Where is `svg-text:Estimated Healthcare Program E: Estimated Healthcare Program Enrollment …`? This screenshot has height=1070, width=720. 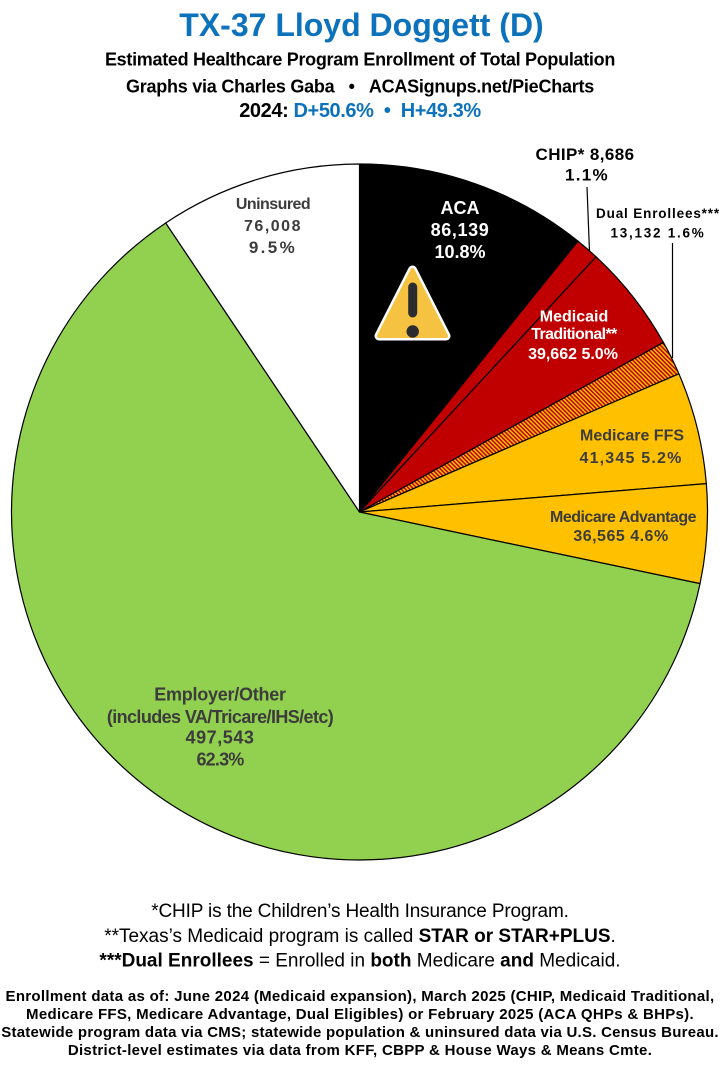
svg-text:Estimated Healthcare Program E: Estimated Healthcare Program Enrollment … is located at coordinates (360, 60).